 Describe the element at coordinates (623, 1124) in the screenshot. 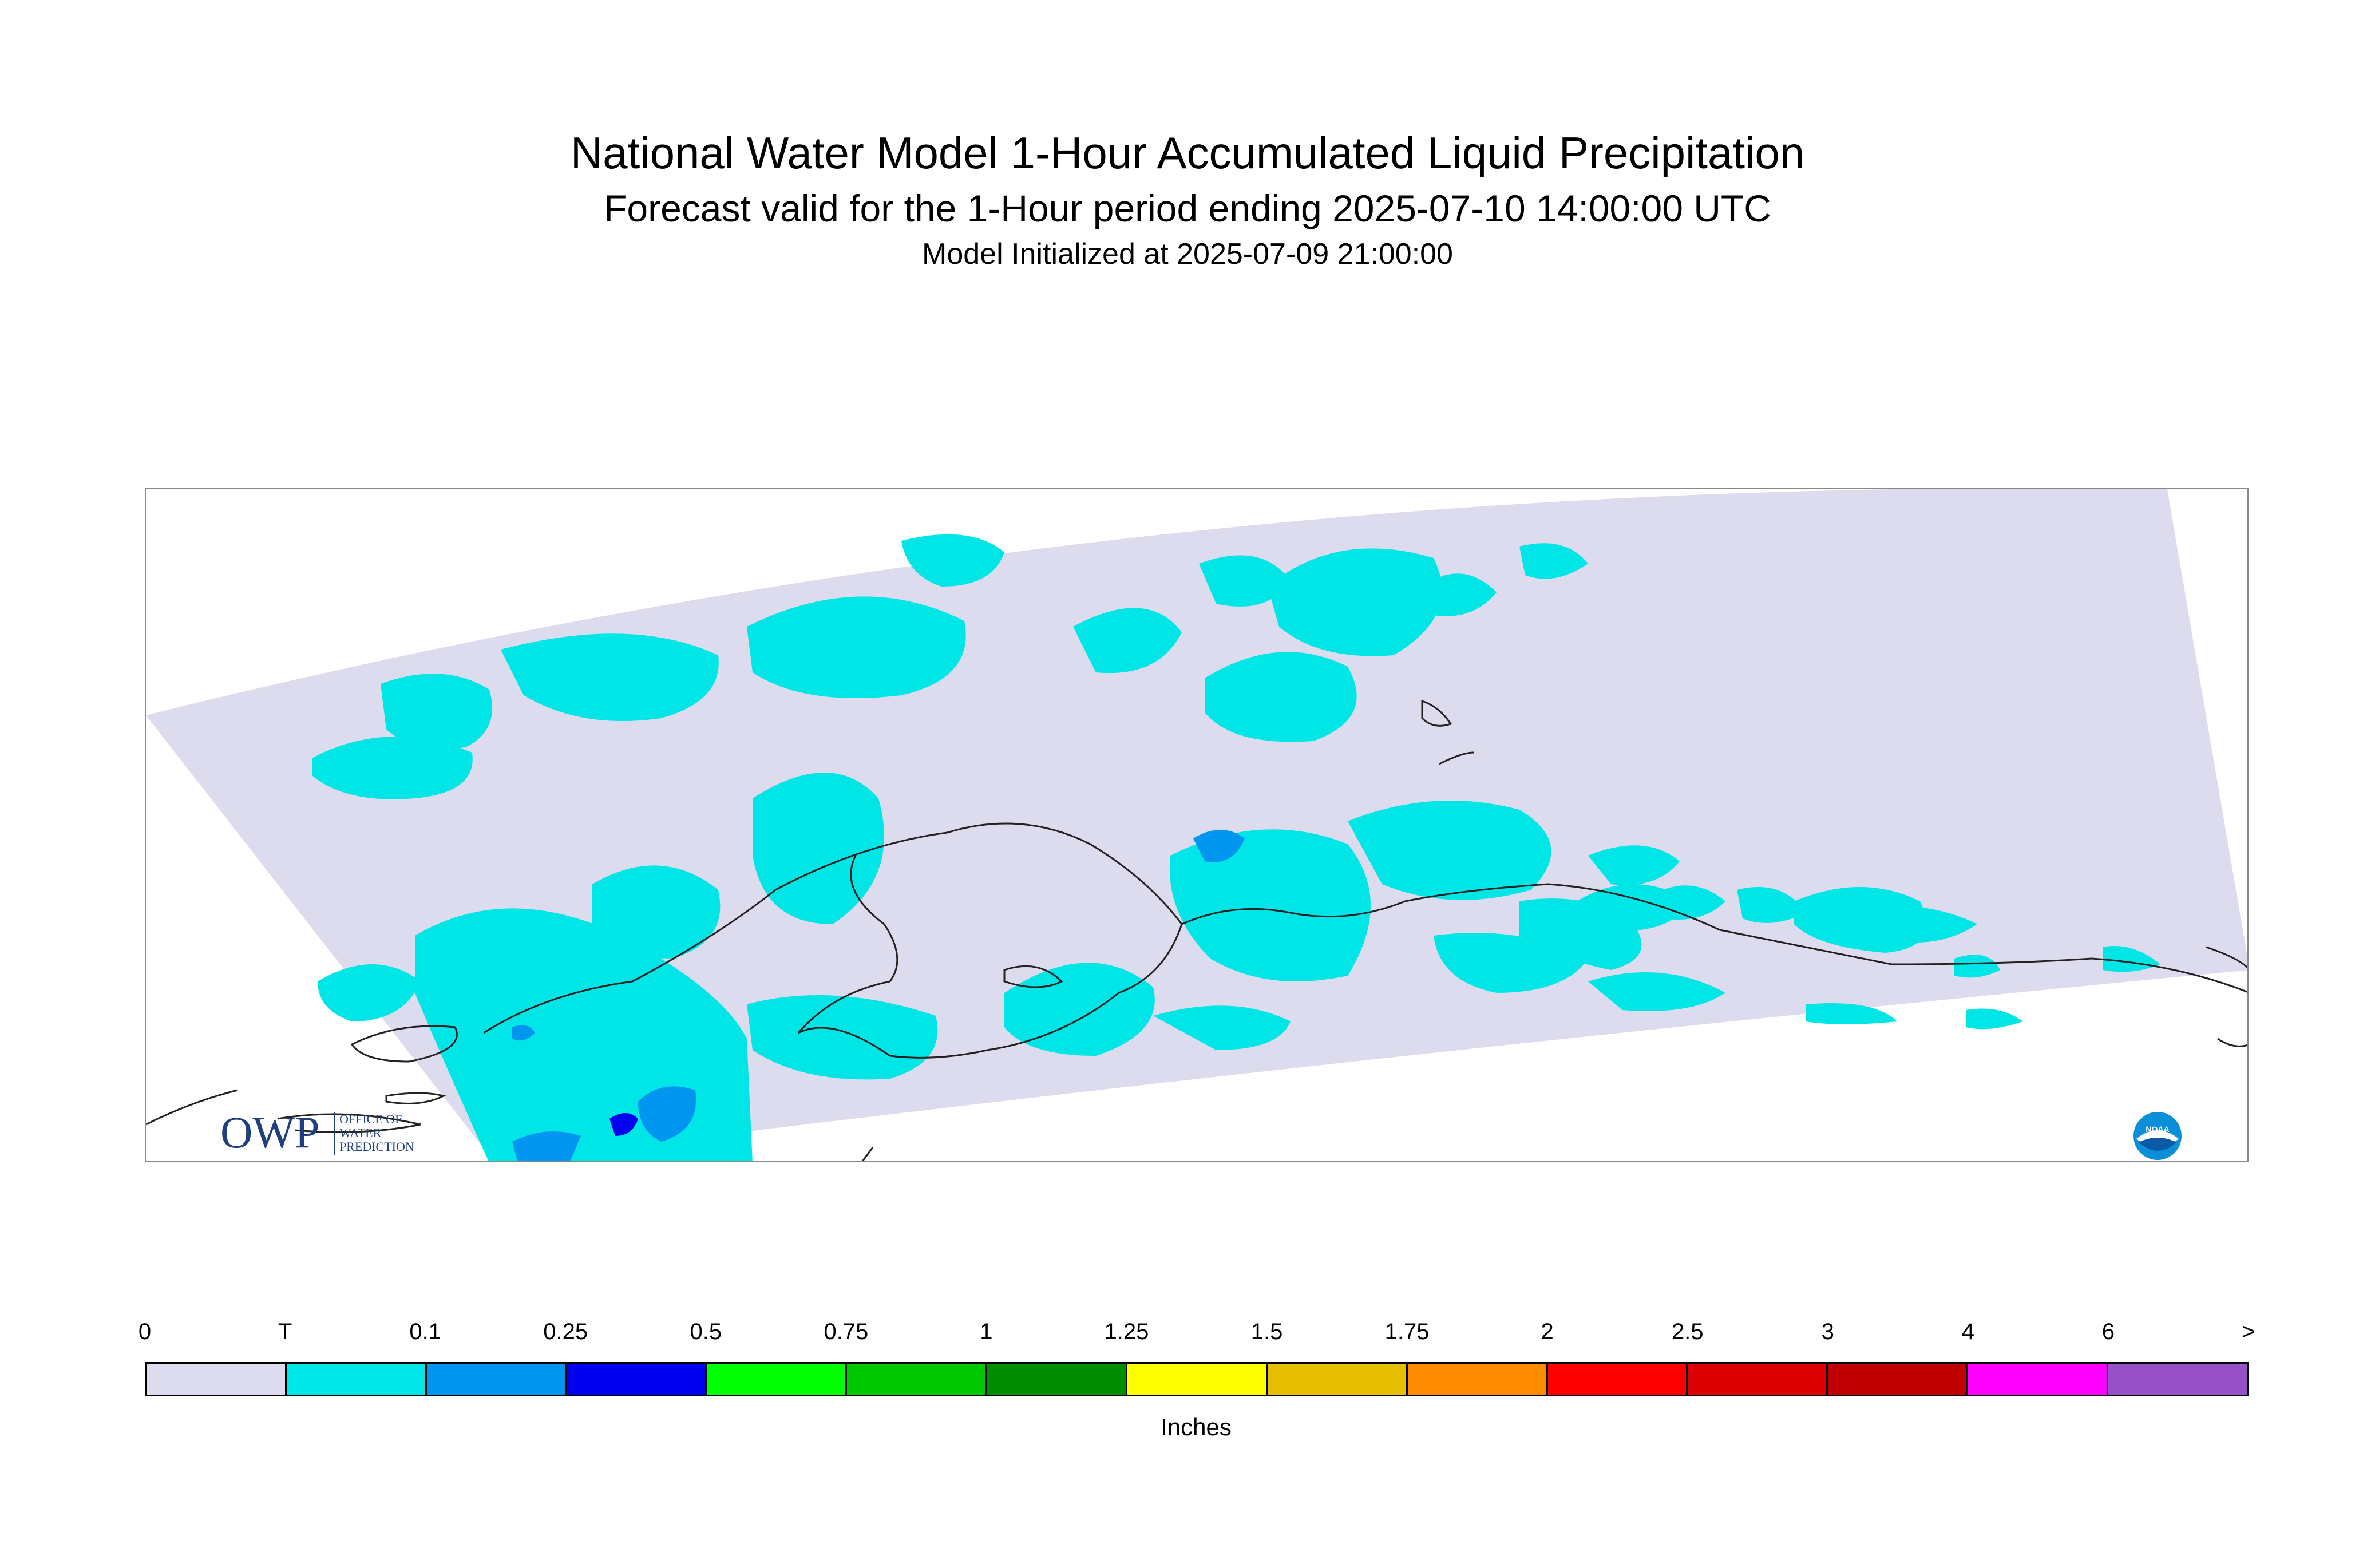

I see `moderate-precip-areas` at that location.